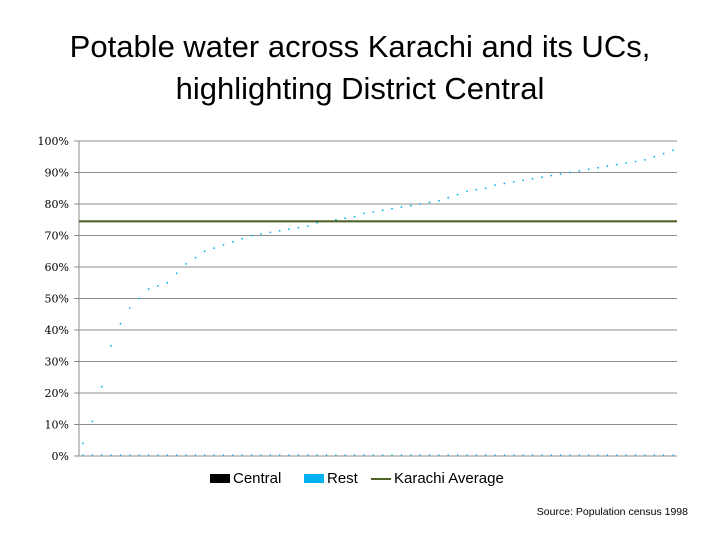  Describe the element at coordinates (245, 478) in the screenshot. I see `legend-item-central: Central` at that location.